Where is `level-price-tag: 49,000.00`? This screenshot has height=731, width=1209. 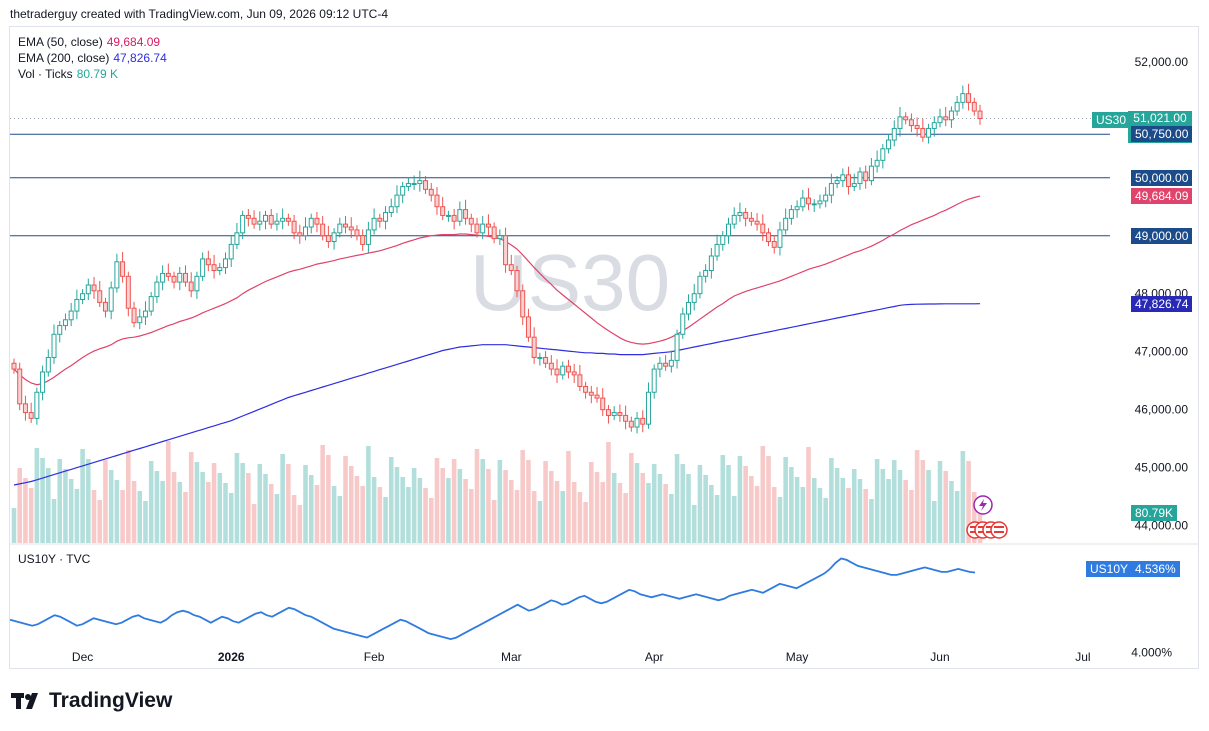
level-price-tag: 49,000.00 is located at coordinates (1162, 235).